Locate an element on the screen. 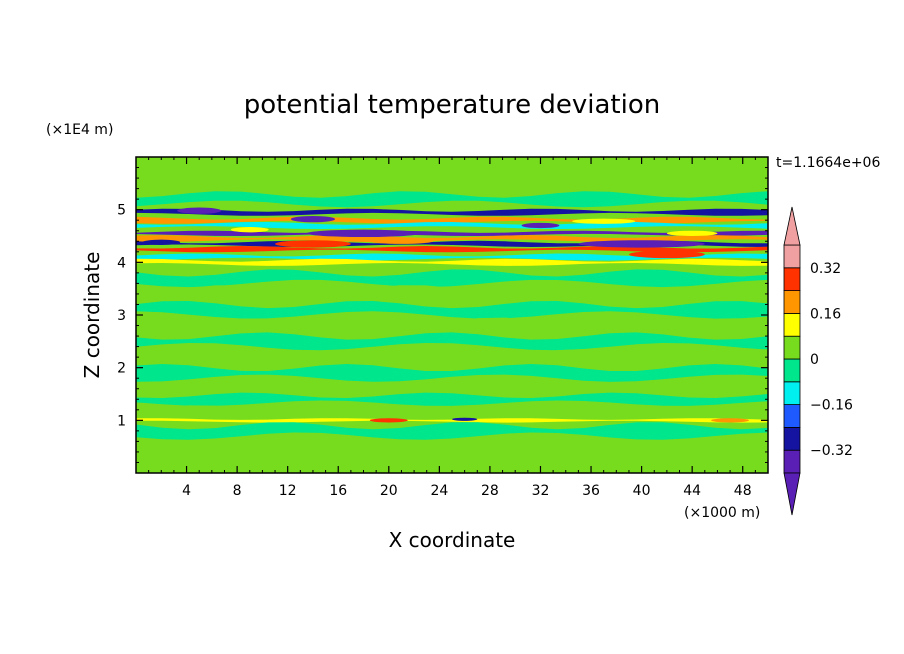 The height and width of the screenshot is (654, 904). x-tick-label: 4 is located at coordinates (186, 491).